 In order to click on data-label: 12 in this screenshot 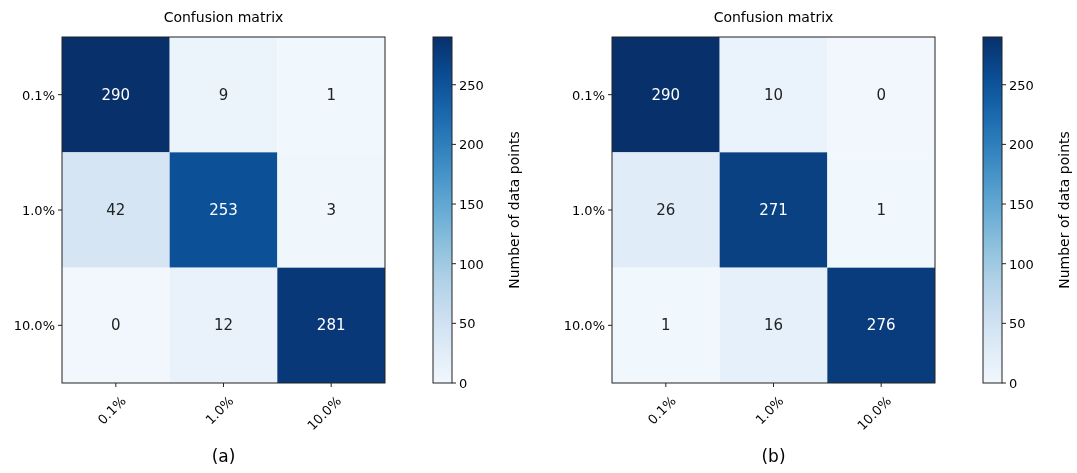, I will do `click(223, 325)`.